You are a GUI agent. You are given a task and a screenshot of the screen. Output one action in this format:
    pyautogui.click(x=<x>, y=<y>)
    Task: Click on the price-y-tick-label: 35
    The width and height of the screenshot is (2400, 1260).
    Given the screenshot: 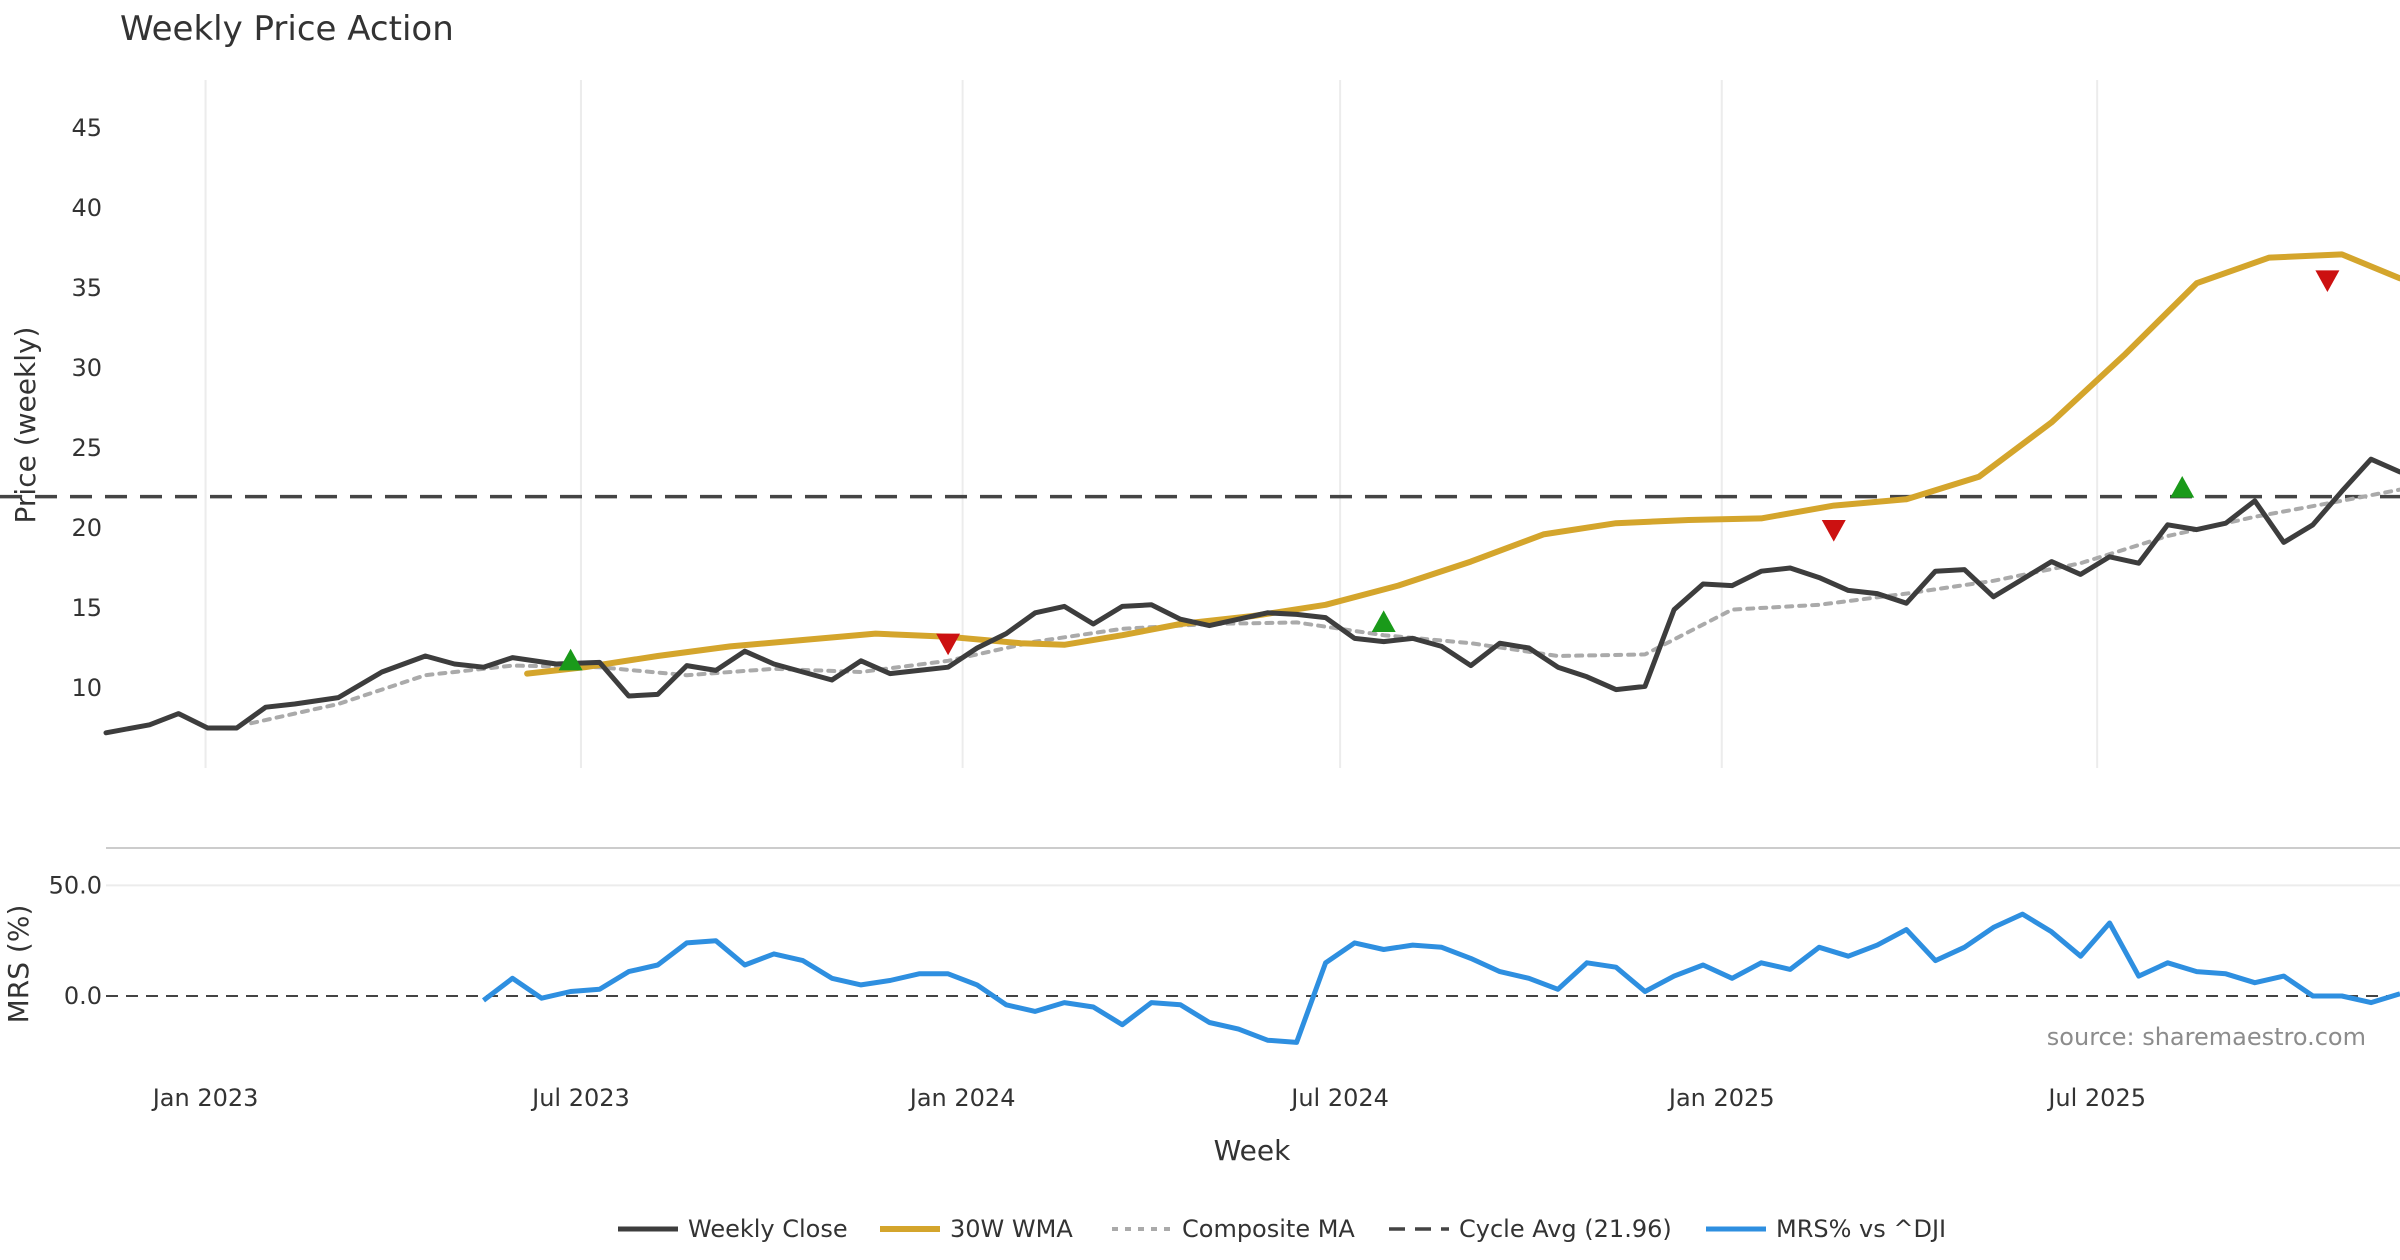 What is the action you would take?
    pyautogui.click(x=86, y=288)
    